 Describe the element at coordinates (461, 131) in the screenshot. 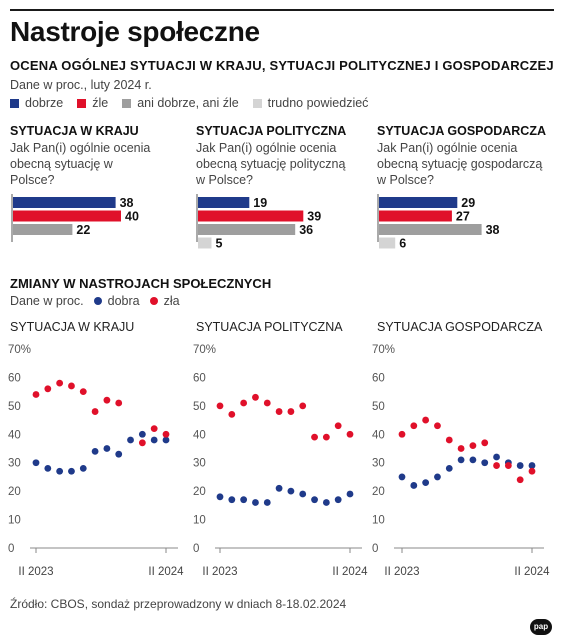

I see `bar-panel-title-economic: SYTUACJA GOSPODARCZA` at that location.